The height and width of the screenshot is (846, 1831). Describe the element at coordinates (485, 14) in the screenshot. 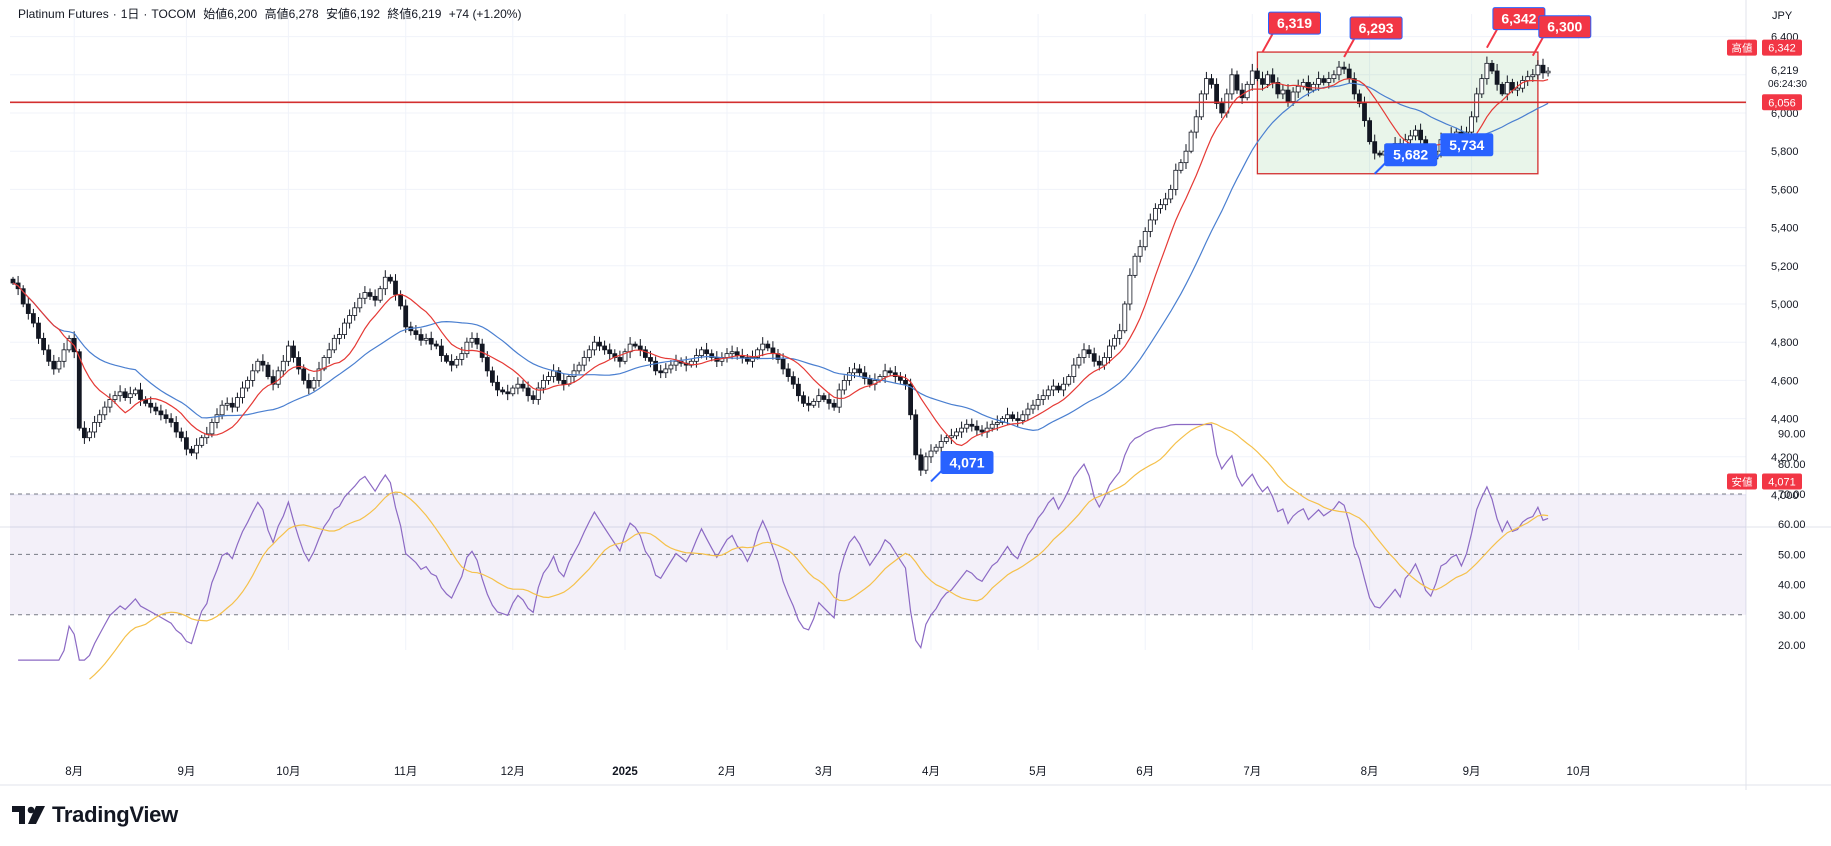

I see `change-value: +74 (+1.20%)` at that location.